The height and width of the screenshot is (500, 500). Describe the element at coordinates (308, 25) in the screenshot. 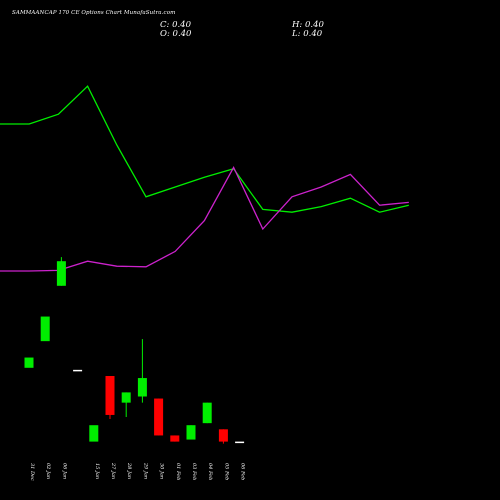

I see `high-value: H: 0.40` at that location.